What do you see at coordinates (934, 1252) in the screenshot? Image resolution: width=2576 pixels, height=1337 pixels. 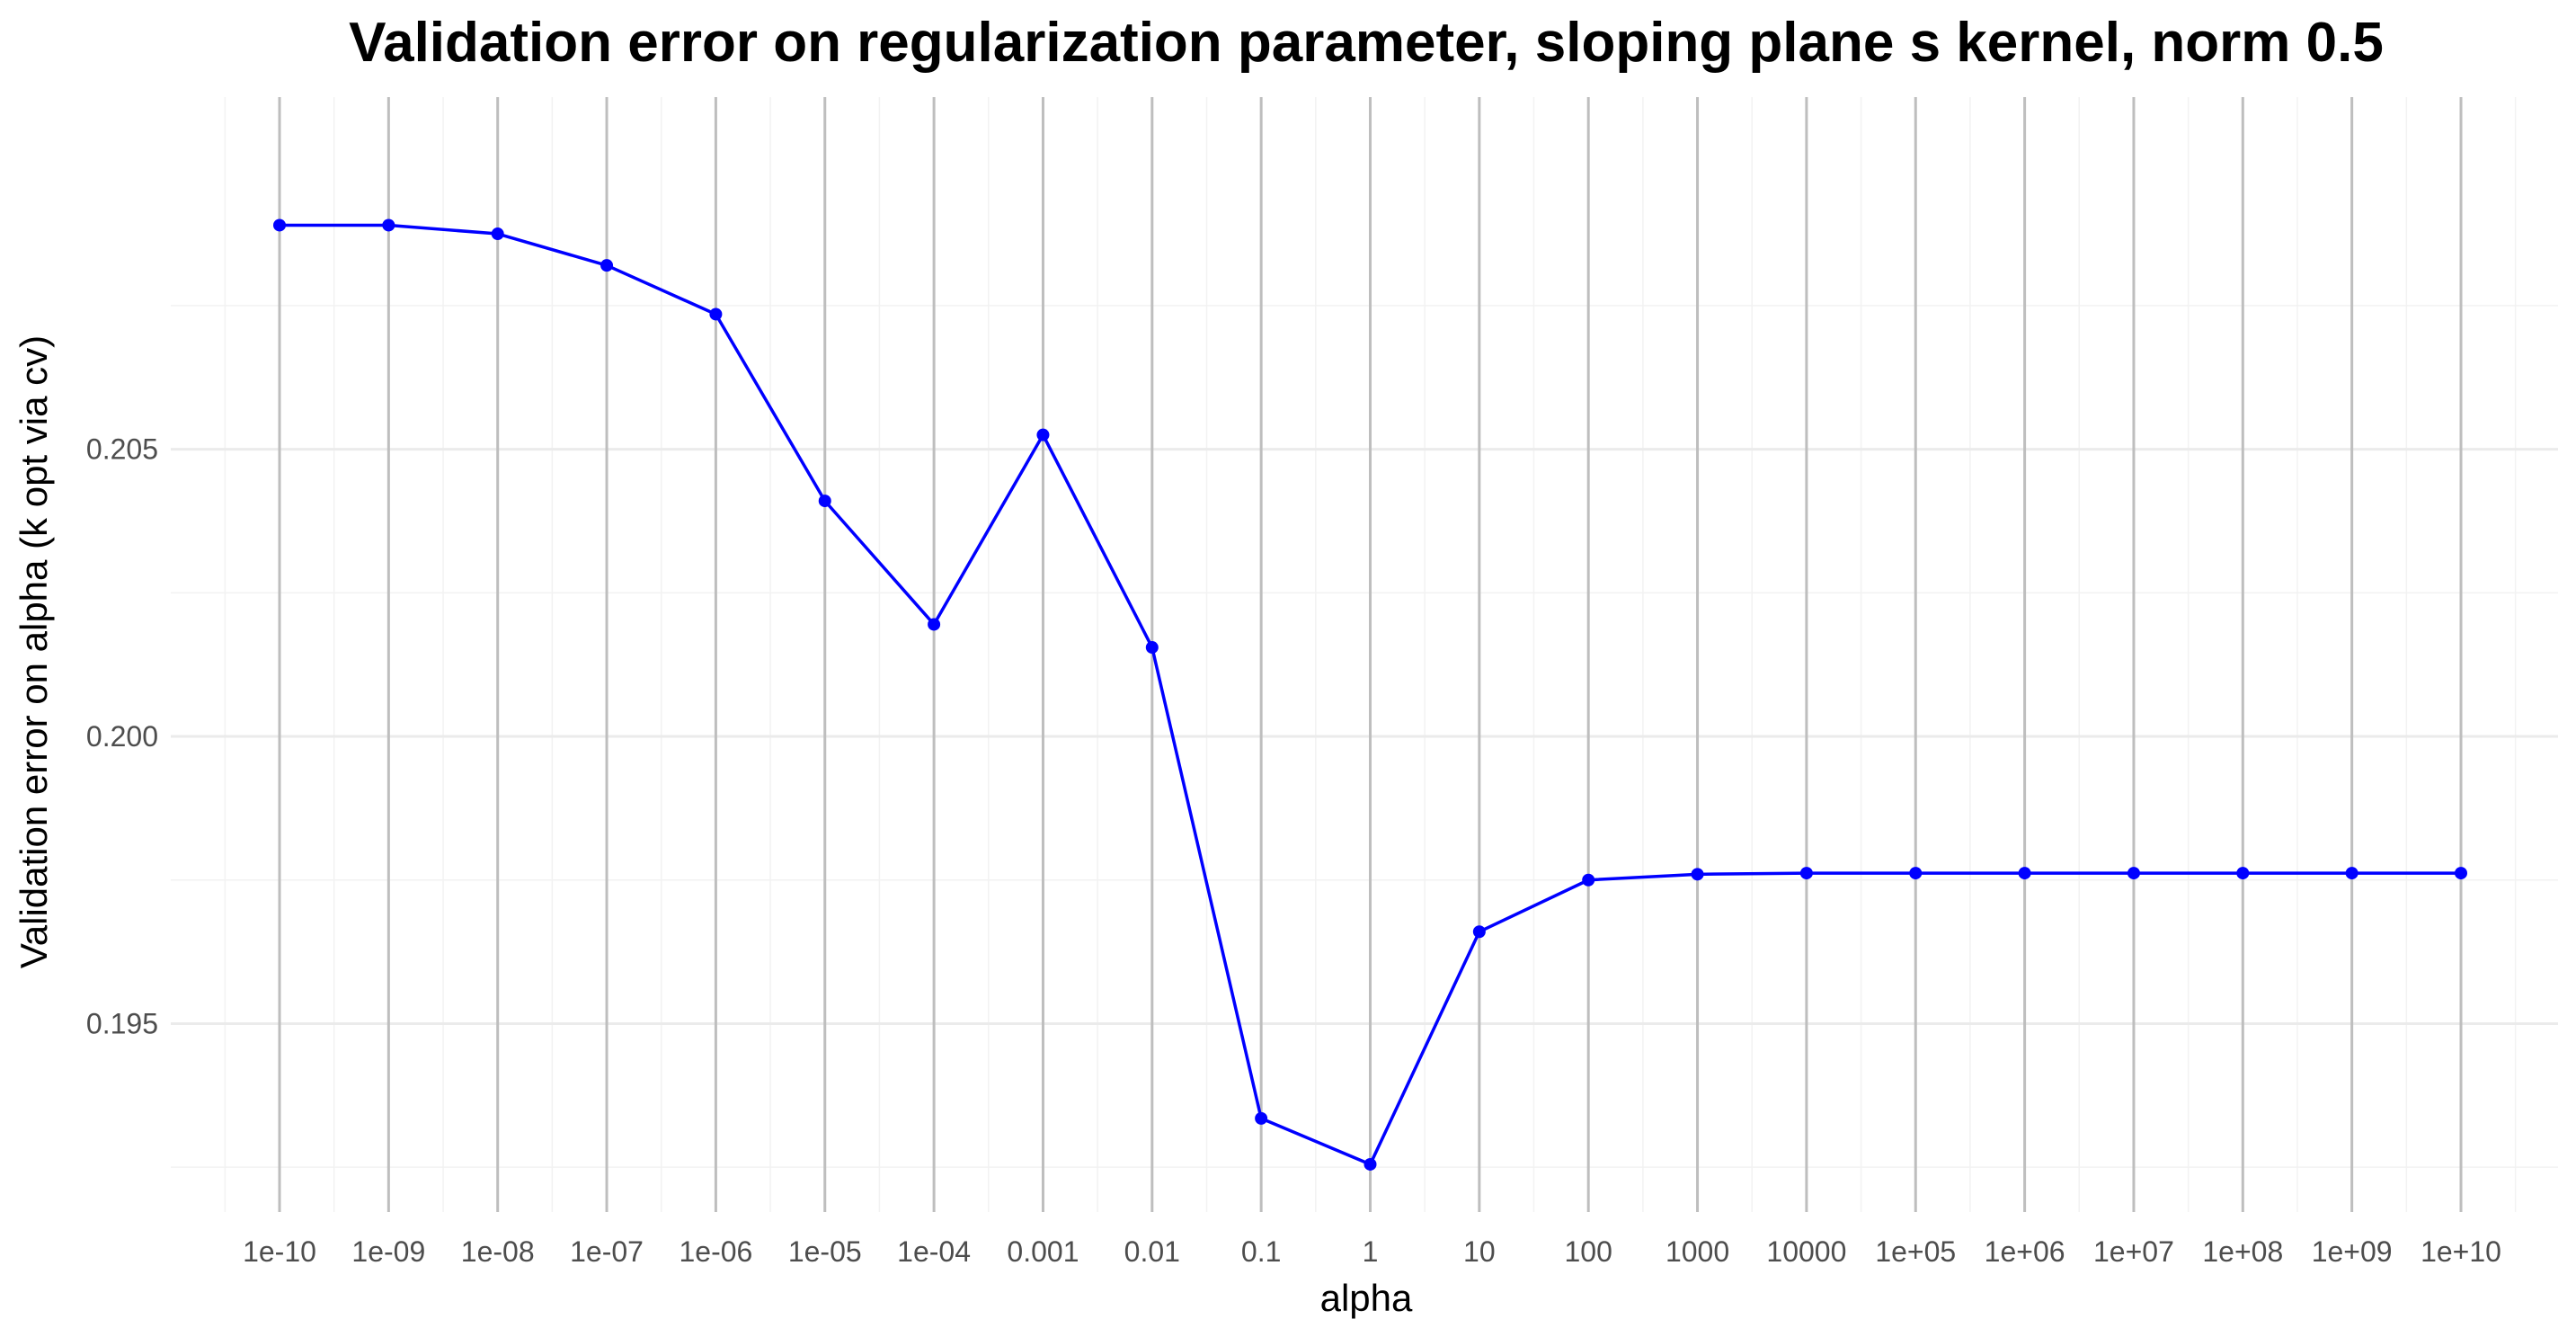 I see `x-tick-label: 1e-04` at bounding box center [934, 1252].